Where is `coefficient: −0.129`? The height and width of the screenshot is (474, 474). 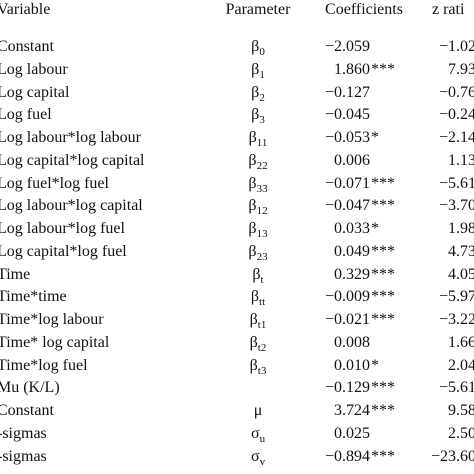 coefficient: −0.129 is located at coordinates (347, 388).